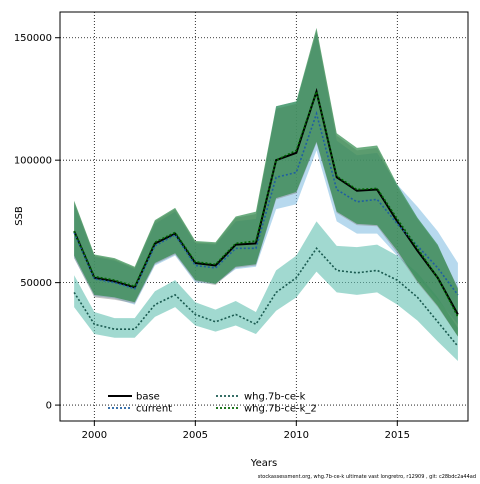 This screenshot has width=480, height=484. What do you see at coordinates (148, 397) in the screenshot?
I see `legend-label: base` at bounding box center [148, 397].